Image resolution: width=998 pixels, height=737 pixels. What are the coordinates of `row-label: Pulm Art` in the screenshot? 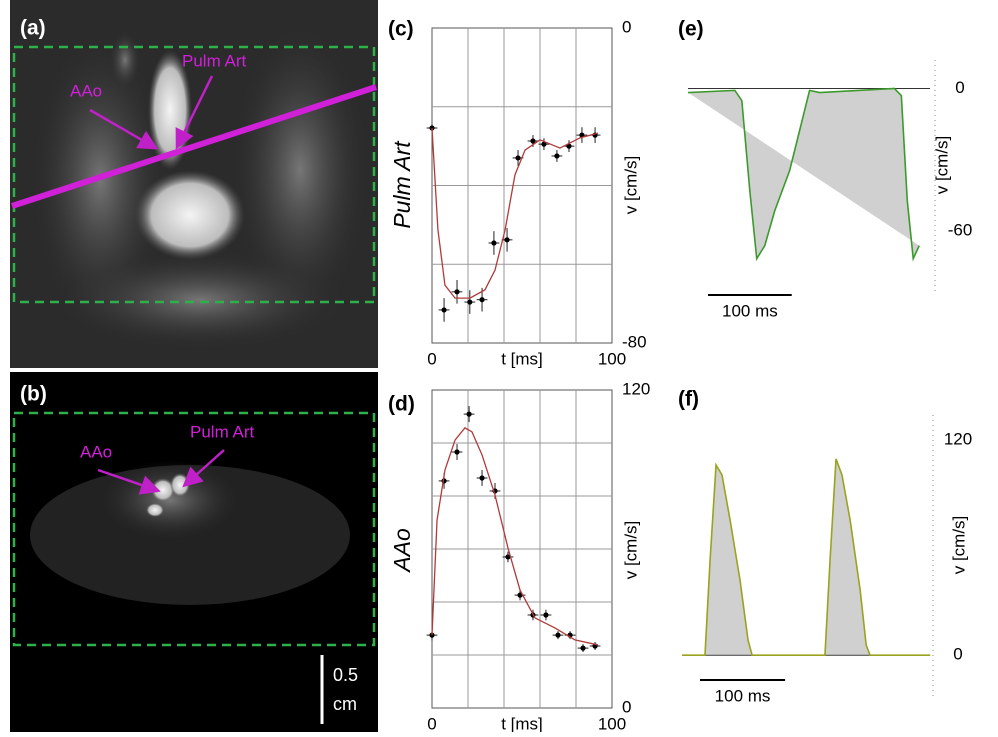 It's located at (402, 184).